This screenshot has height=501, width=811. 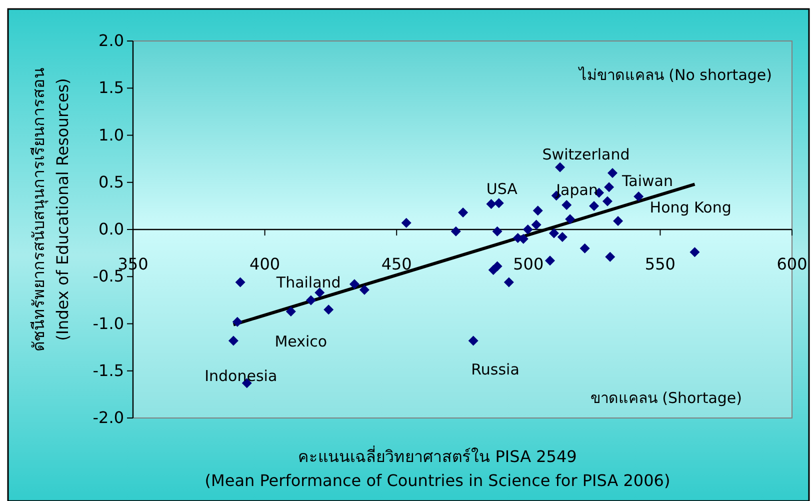 What do you see at coordinates (792, 264) in the screenshot?
I see `x-tick-label: 600` at bounding box center [792, 264].